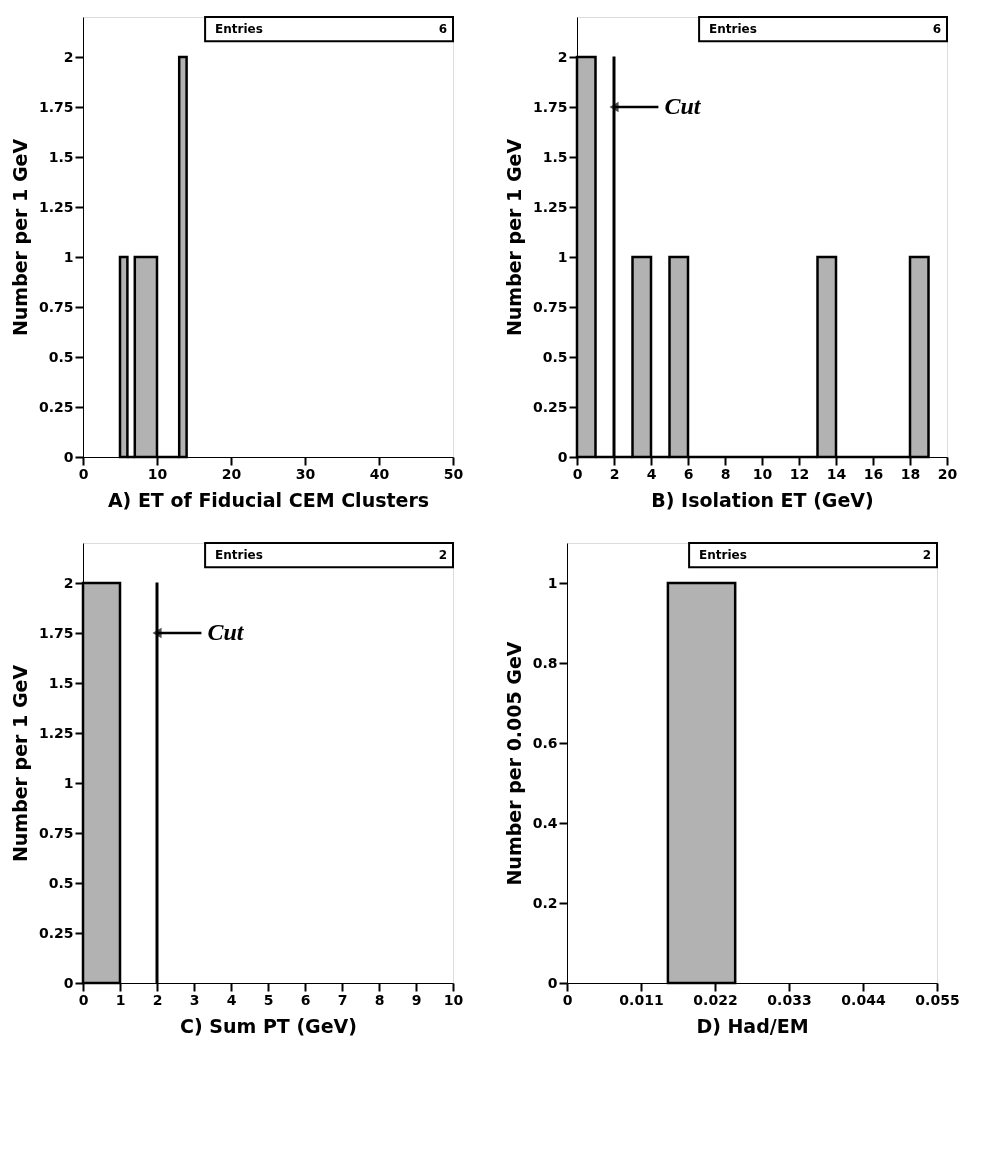 The width and height of the screenshot is (983, 1150). I want to click on y-tick-label: 0.8, so click(545, 662).